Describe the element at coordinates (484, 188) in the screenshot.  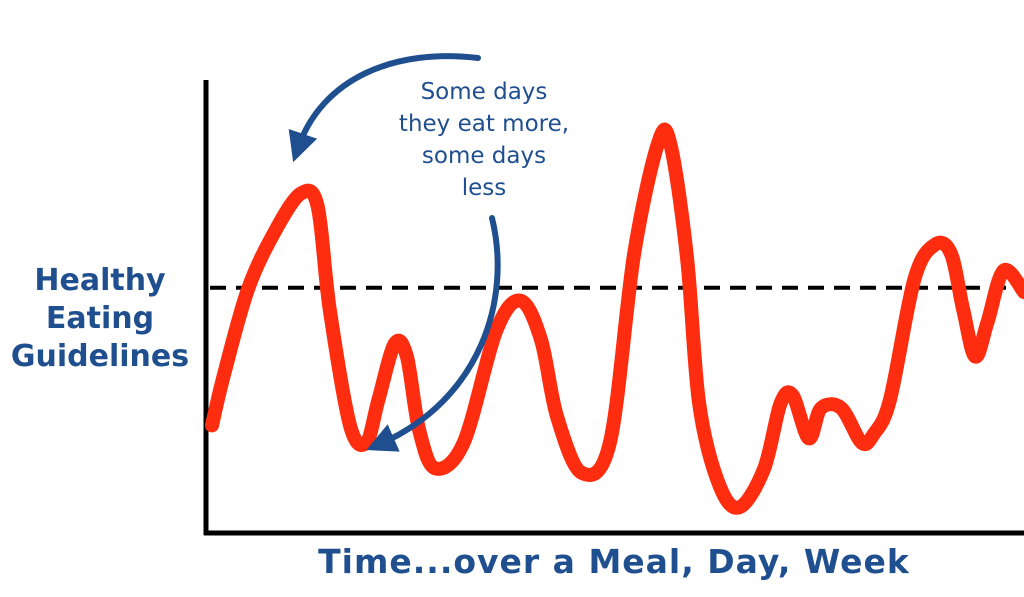
I see `annotation-line-4: less` at that location.